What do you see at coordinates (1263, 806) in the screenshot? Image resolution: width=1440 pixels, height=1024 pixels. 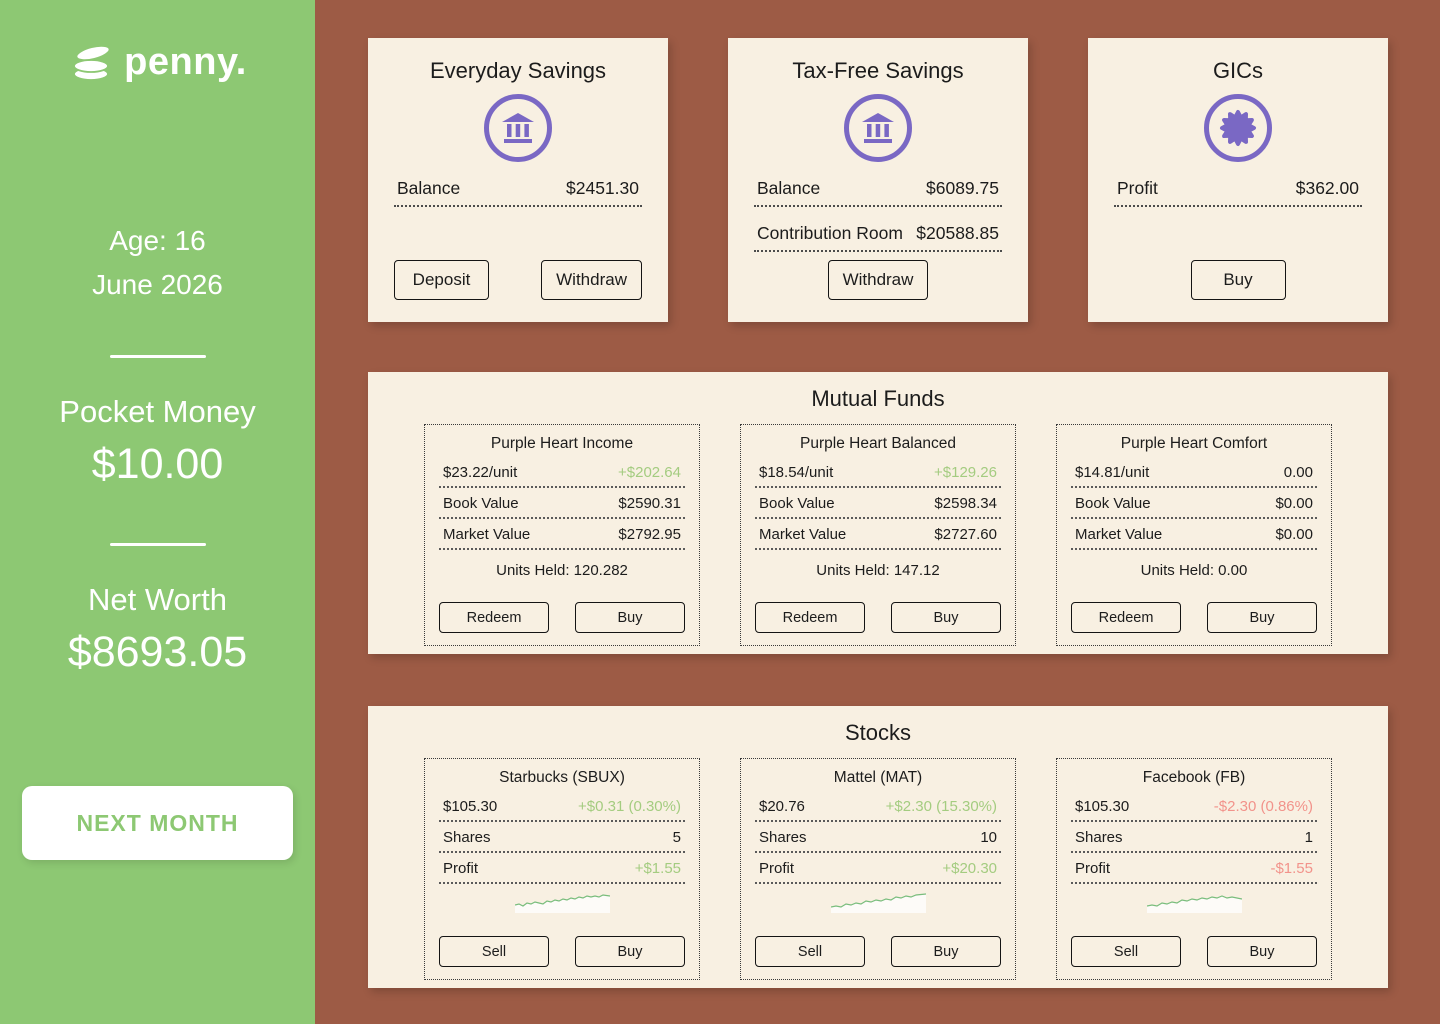 I see `stock-change: -$2.30 (0.86%)` at bounding box center [1263, 806].